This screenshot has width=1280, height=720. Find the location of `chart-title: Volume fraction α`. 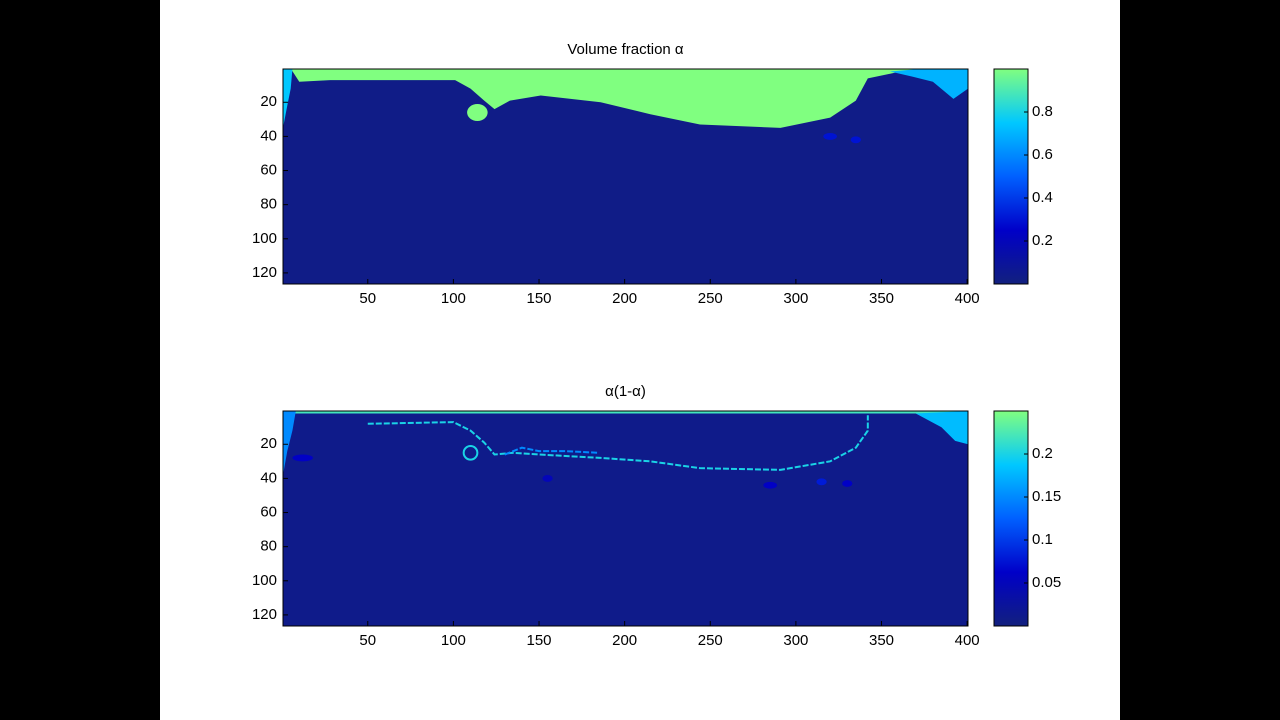

chart-title: Volume fraction α is located at coordinates (625, 49).